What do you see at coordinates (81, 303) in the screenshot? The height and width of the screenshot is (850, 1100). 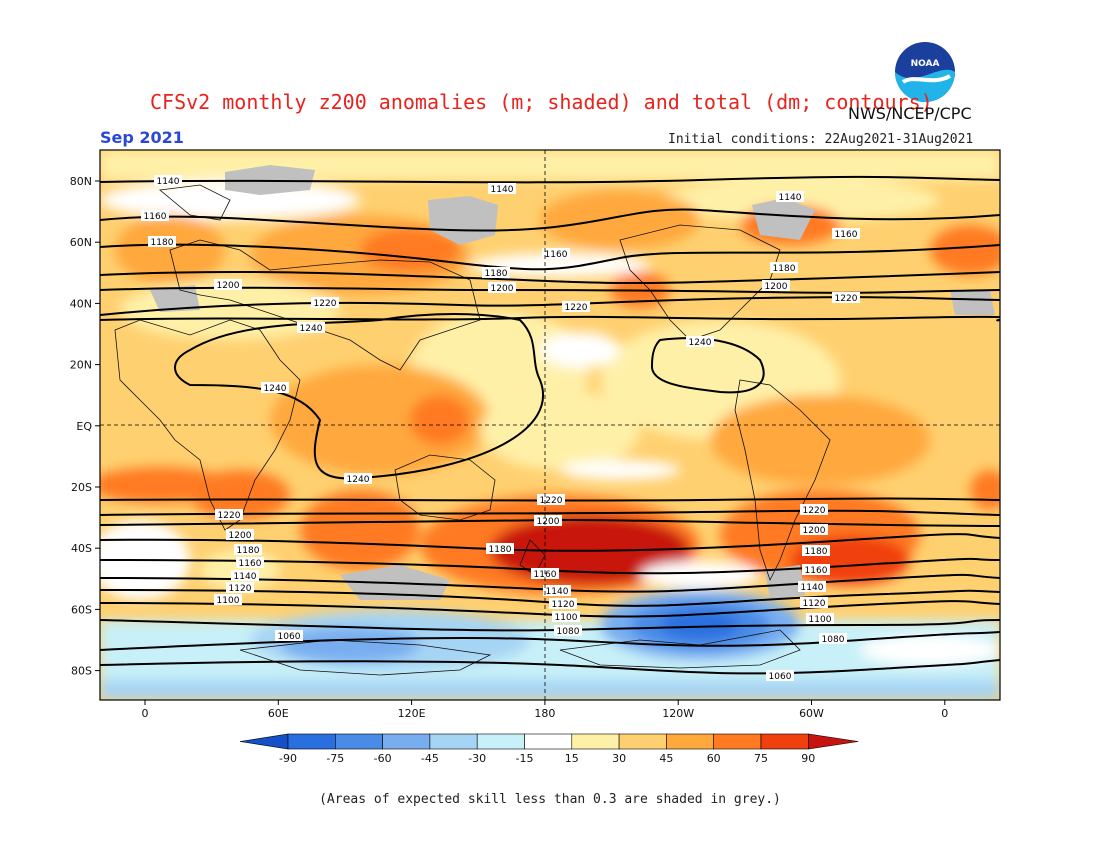 I see `lat-label: 40N` at bounding box center [81, 303].